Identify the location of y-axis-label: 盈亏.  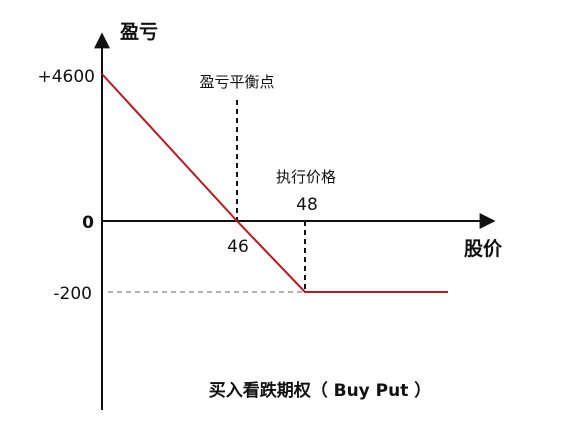
(138, 32).